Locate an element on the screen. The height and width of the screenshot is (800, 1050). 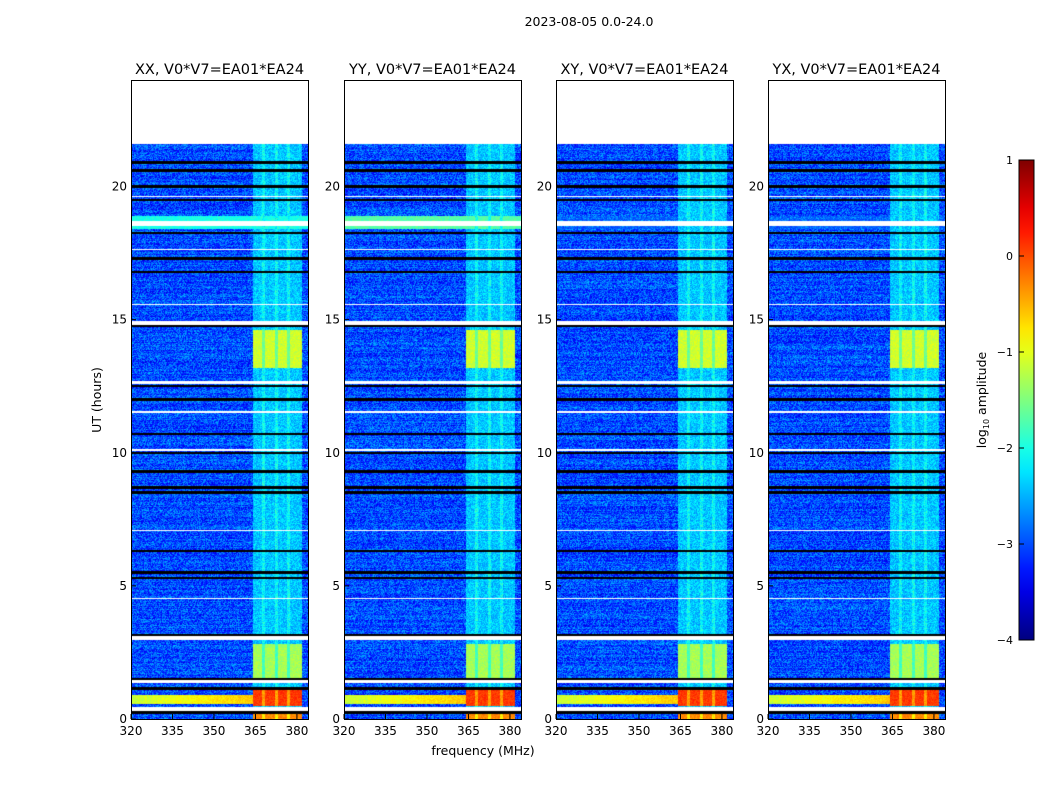
figure-suptitle: 2023-08-05 0.0-24.0 is located at coordinates (589, 21).